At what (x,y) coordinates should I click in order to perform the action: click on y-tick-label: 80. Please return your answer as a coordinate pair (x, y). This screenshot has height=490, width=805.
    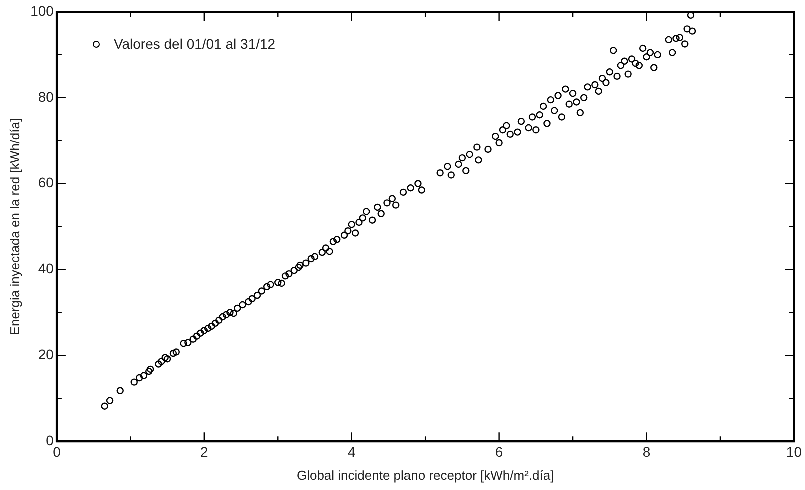
    Looking at the image, I should click on (46, 96).